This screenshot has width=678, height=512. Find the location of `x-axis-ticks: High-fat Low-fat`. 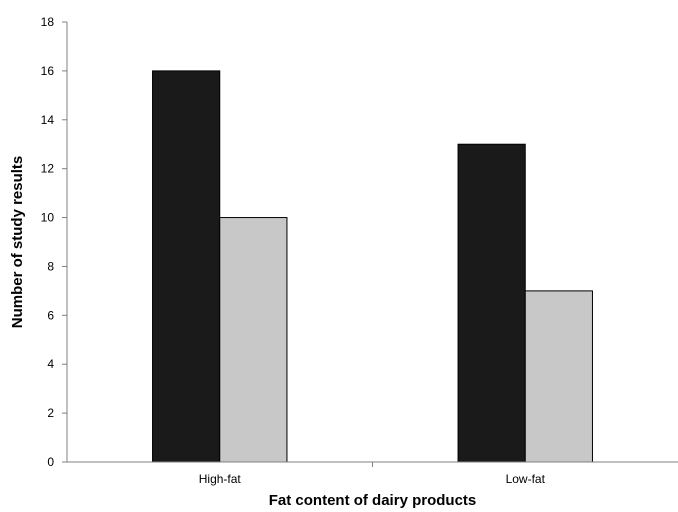

x-axis-ticks: High-fat Low-fat is located at coordinates (372, 474).